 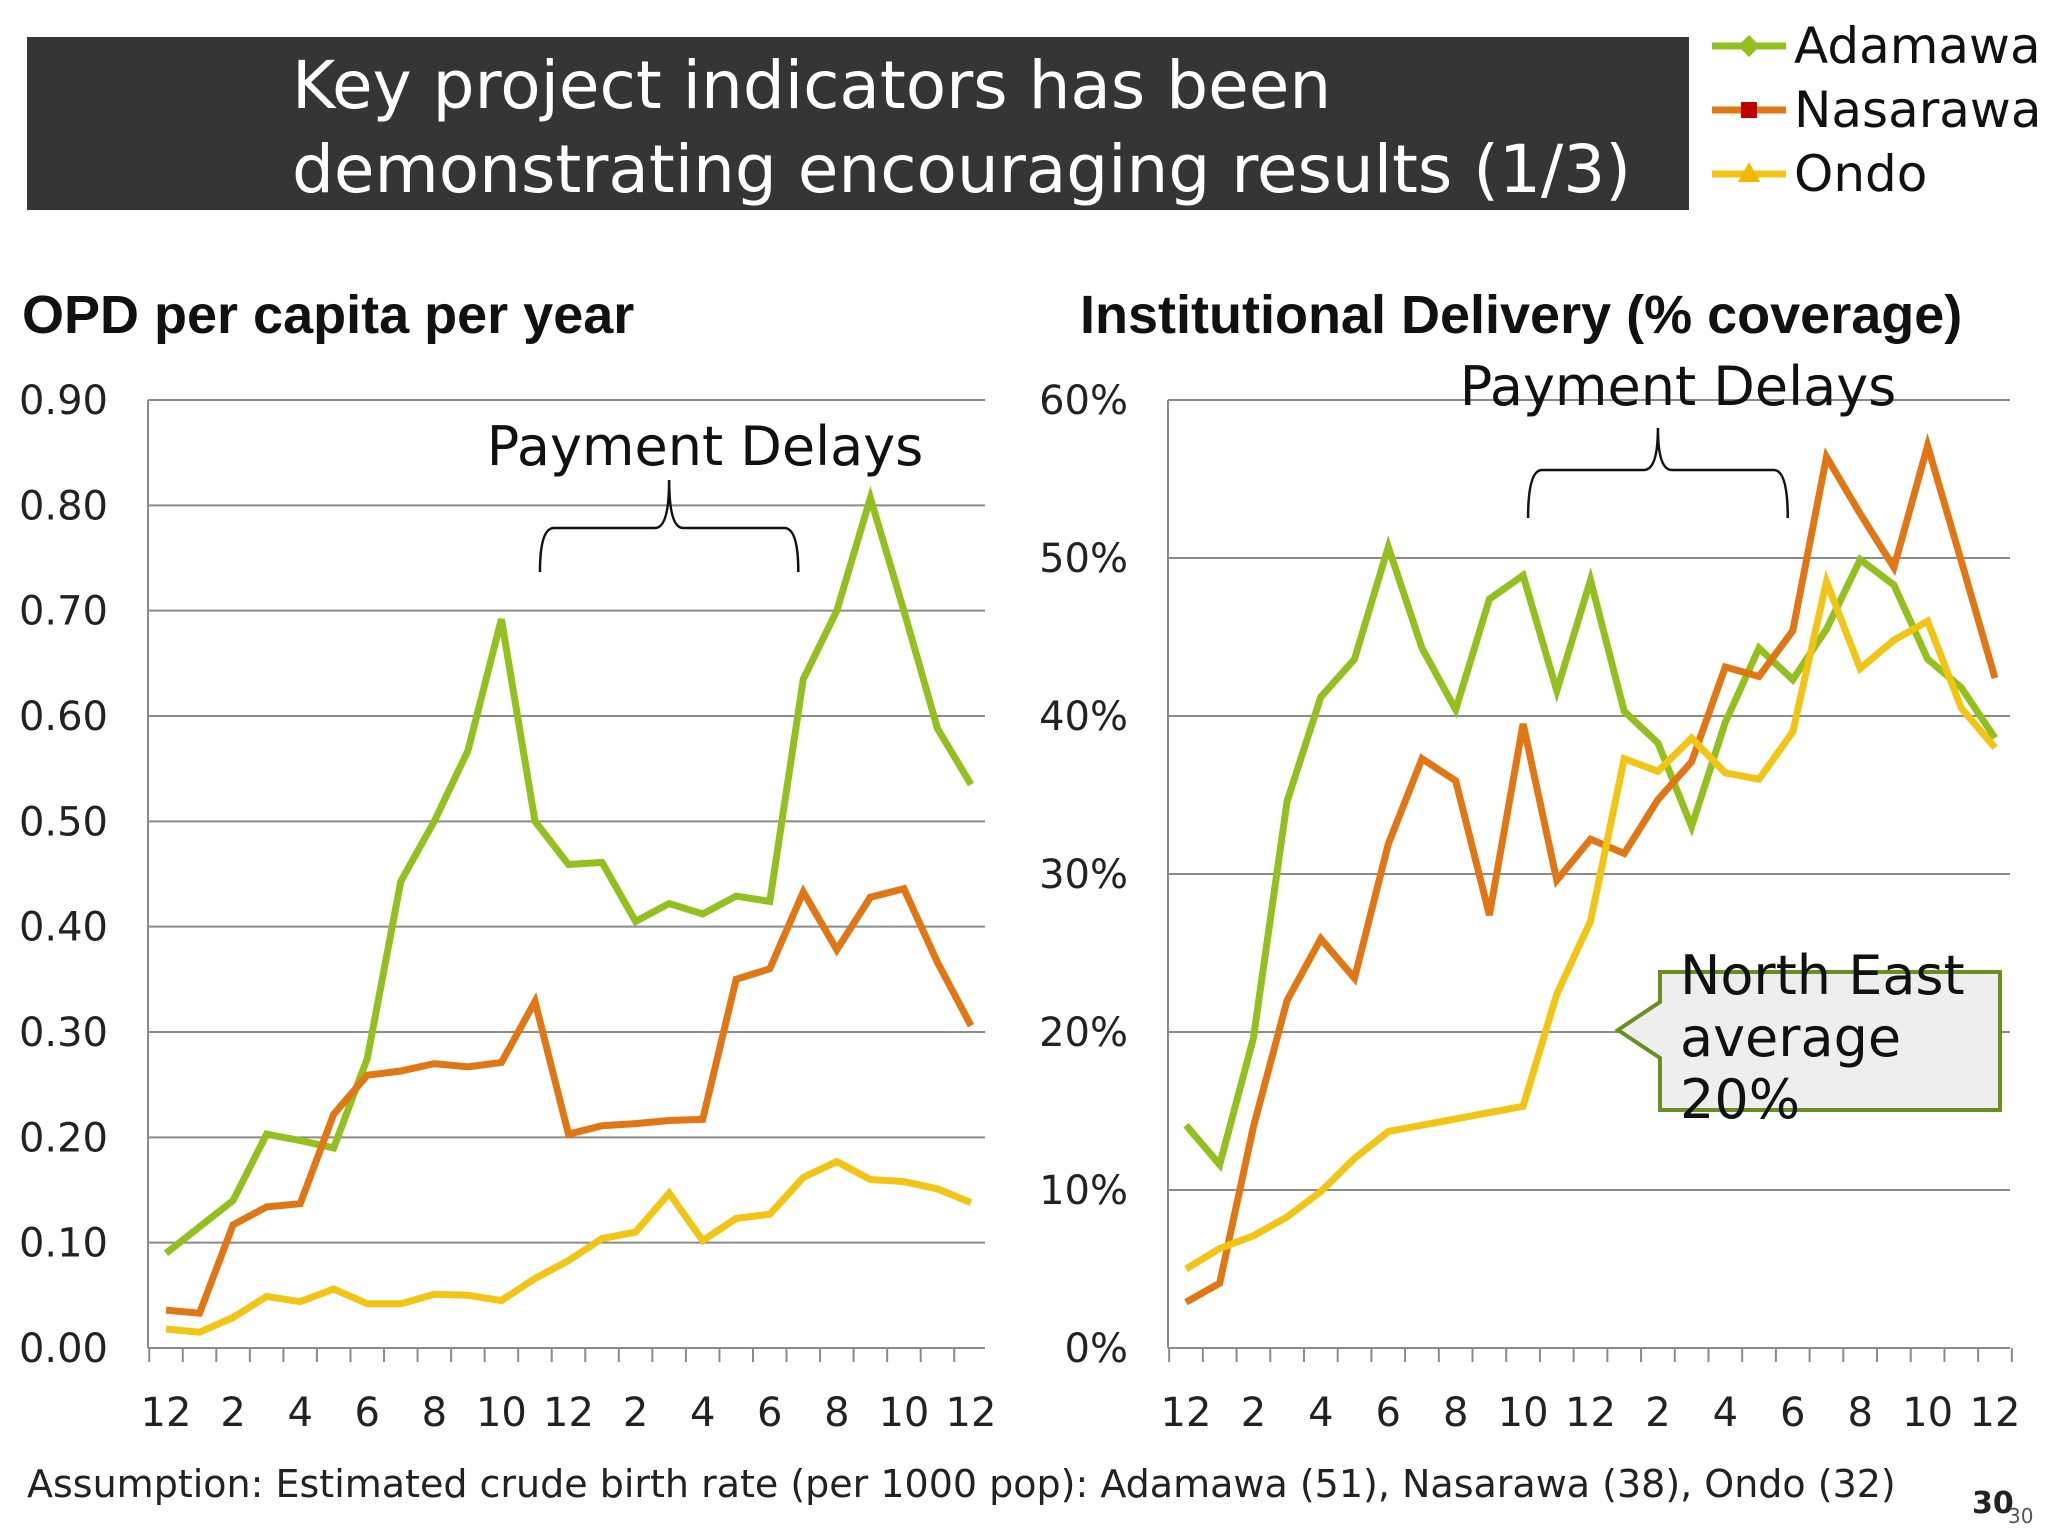 What do you see at coordinates (1083, 1191) in the screenshot?
I see `y-tick-label: 10%` at bounding box center [1083, 1191].